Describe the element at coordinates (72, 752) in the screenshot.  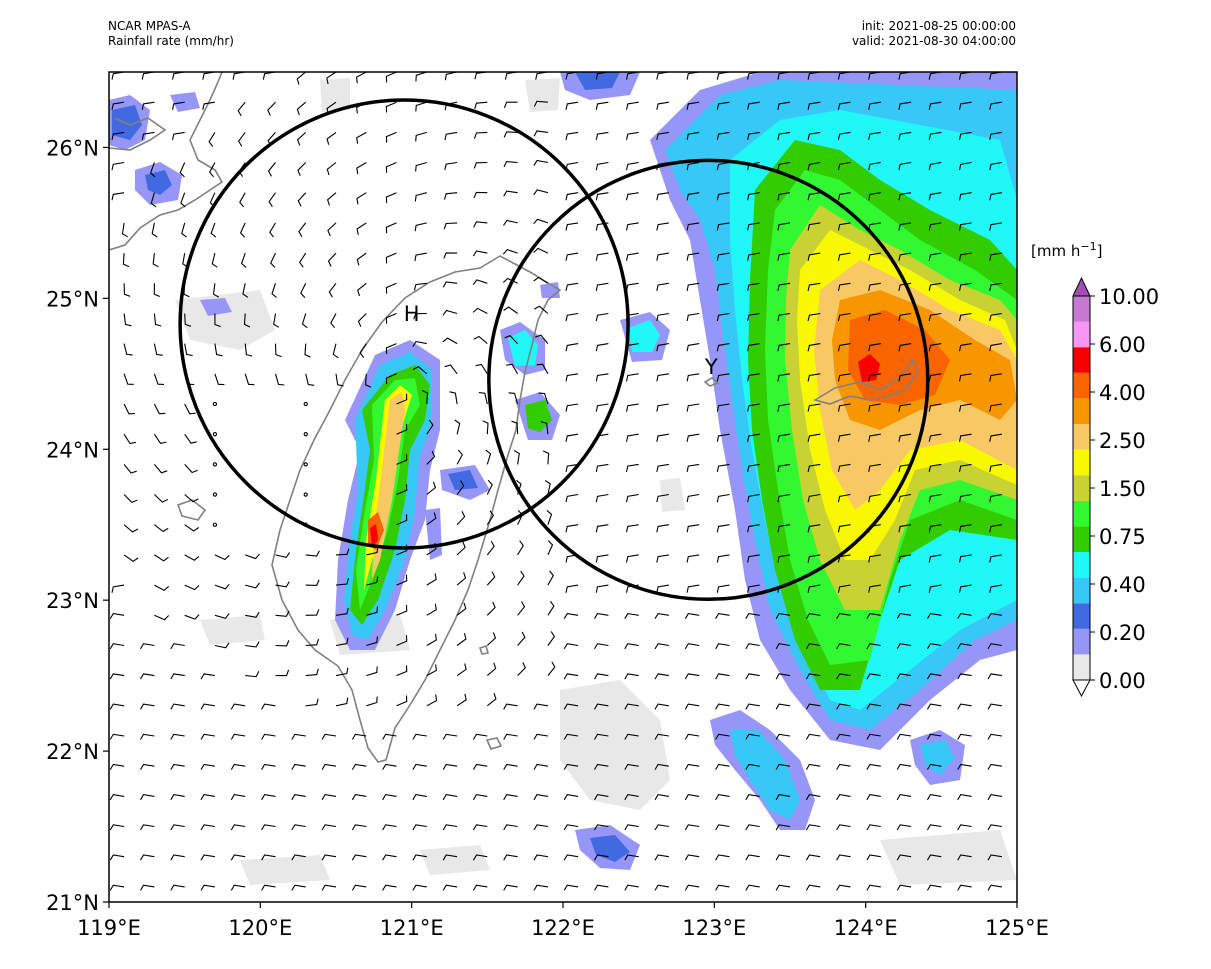
I see `lat-tick-label: 22°N` at that location.